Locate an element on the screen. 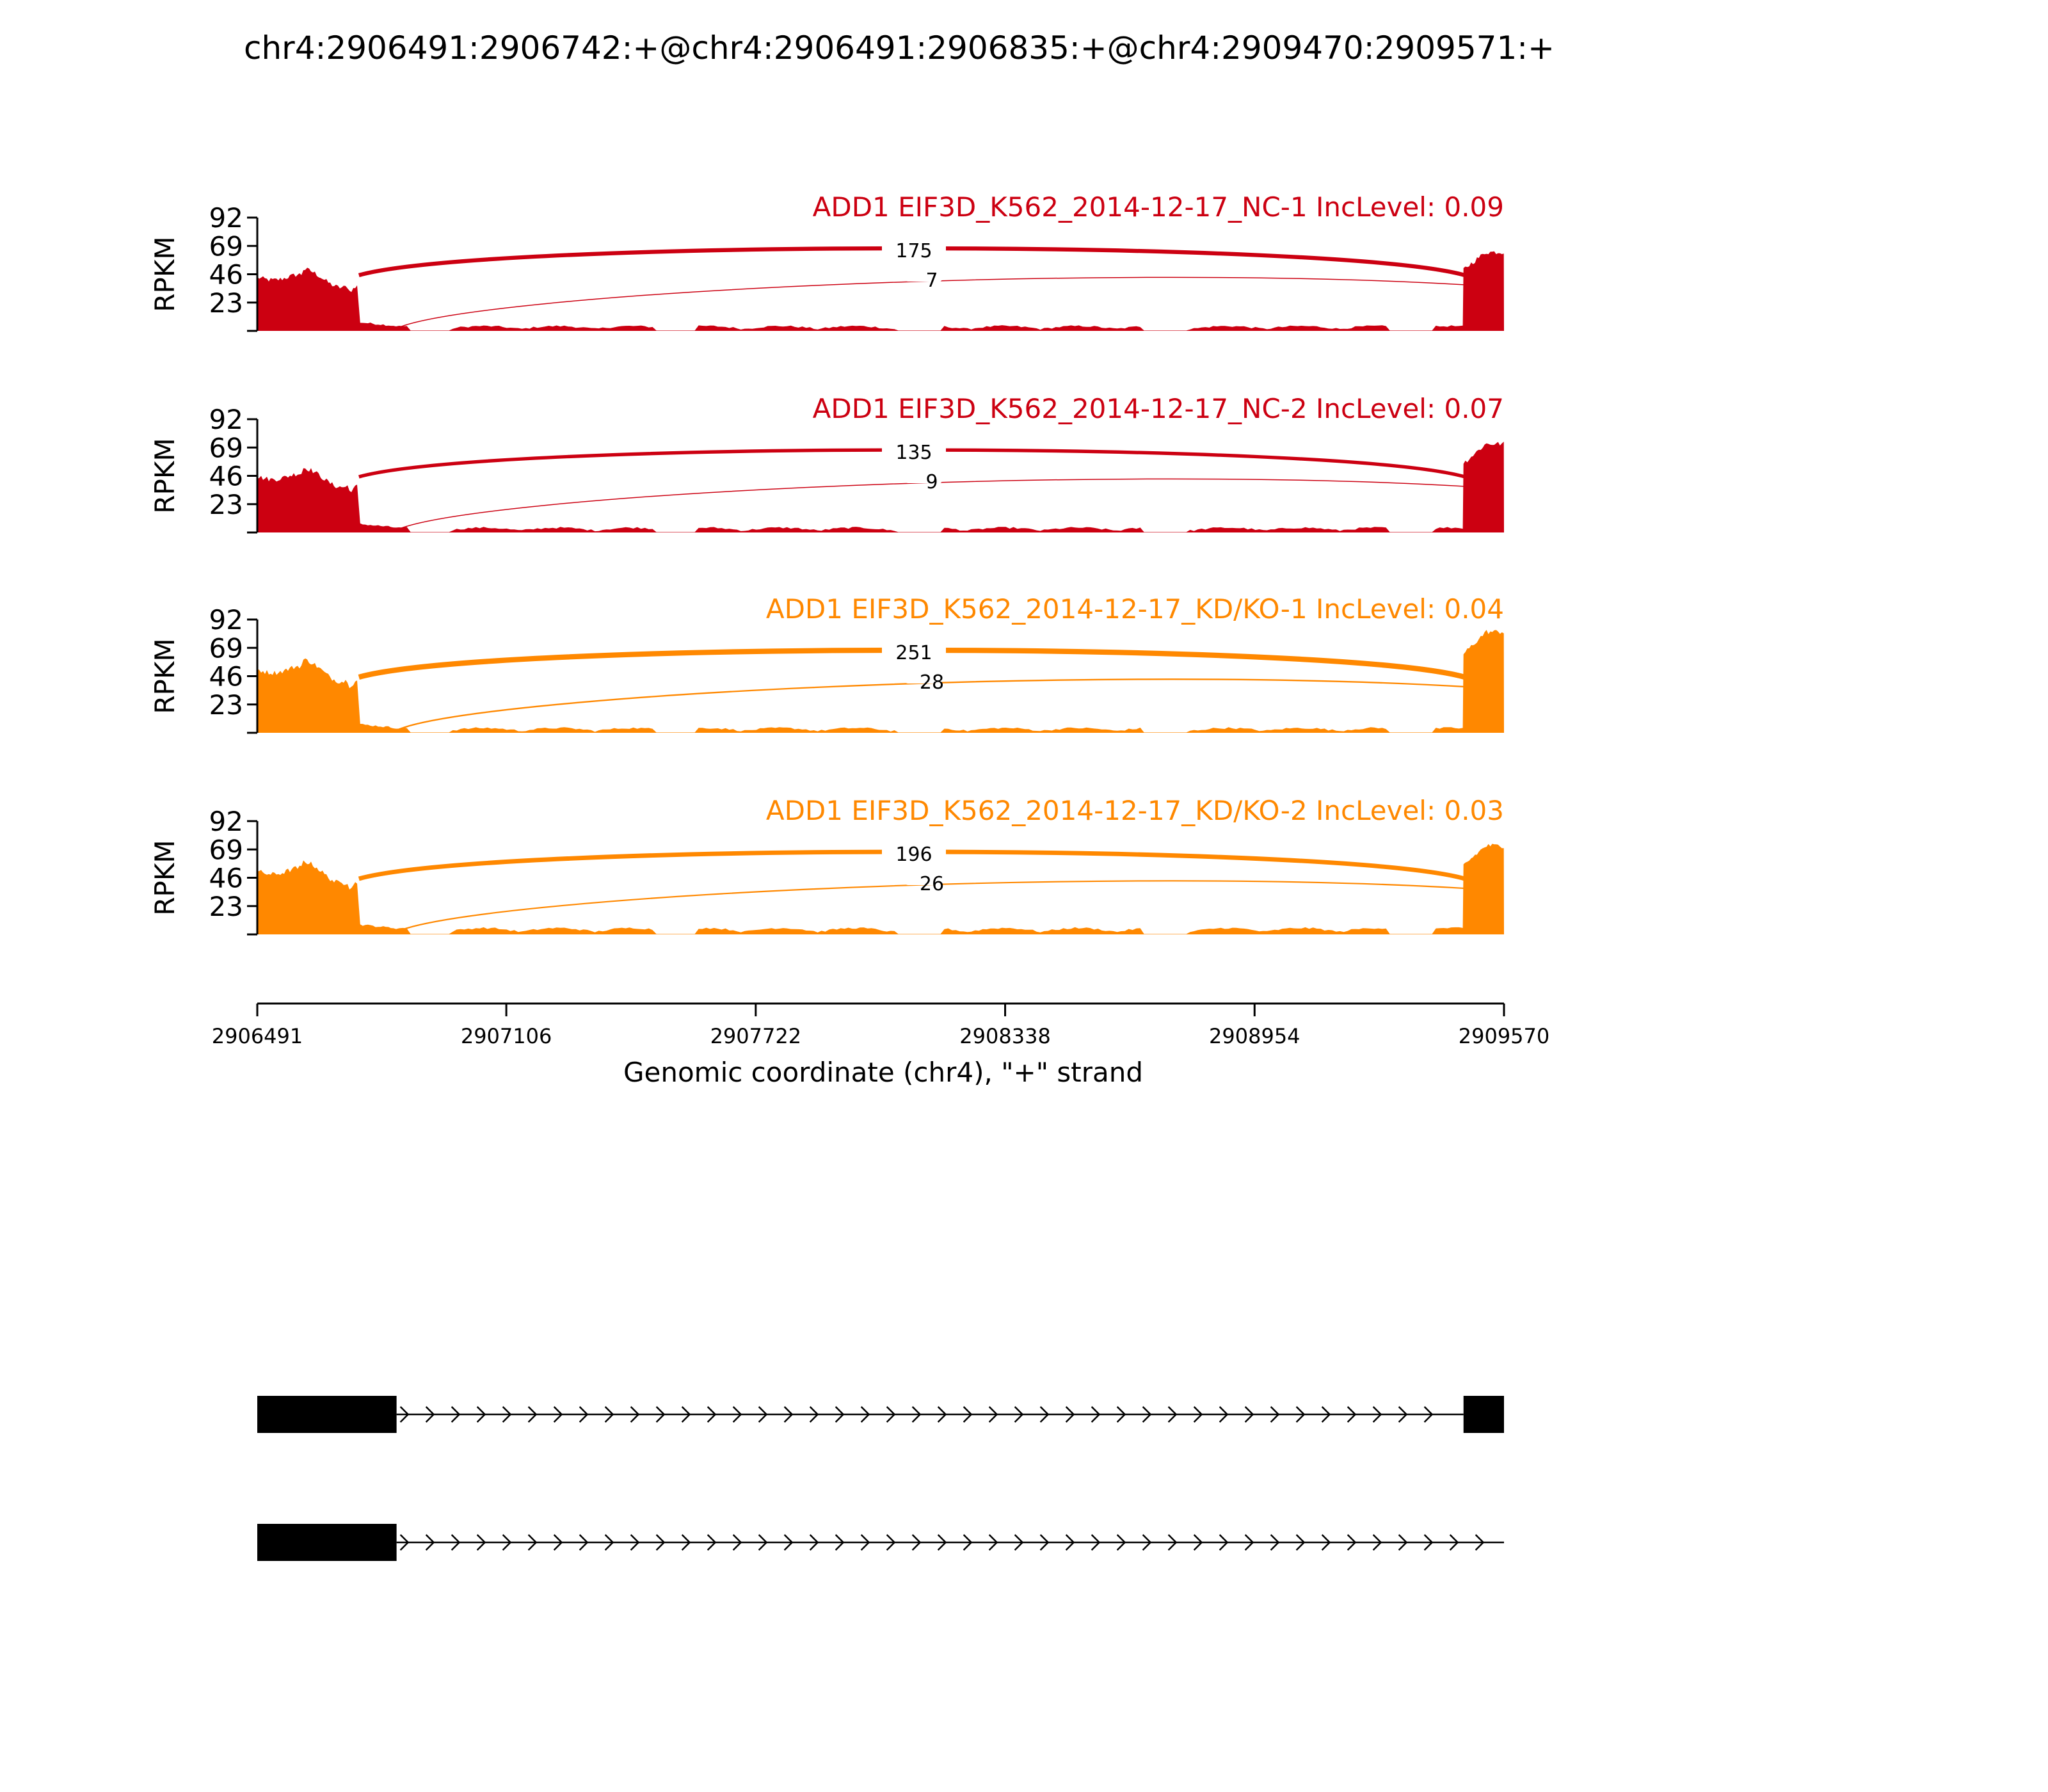  inclusion-count-label: 135 is located at coordinates (913, 453).